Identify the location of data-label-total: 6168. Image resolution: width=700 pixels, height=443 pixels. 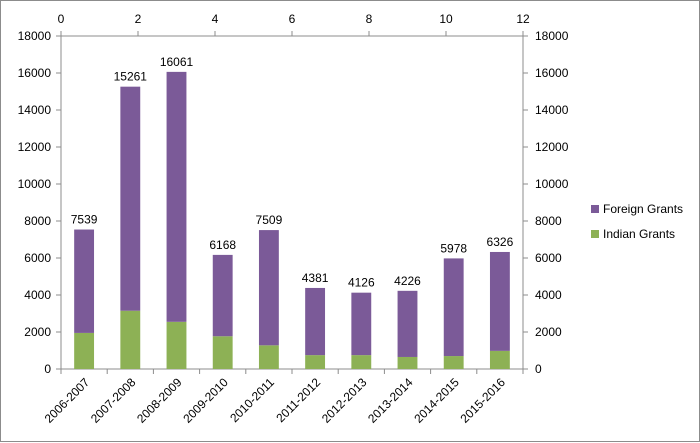
(222, 245).